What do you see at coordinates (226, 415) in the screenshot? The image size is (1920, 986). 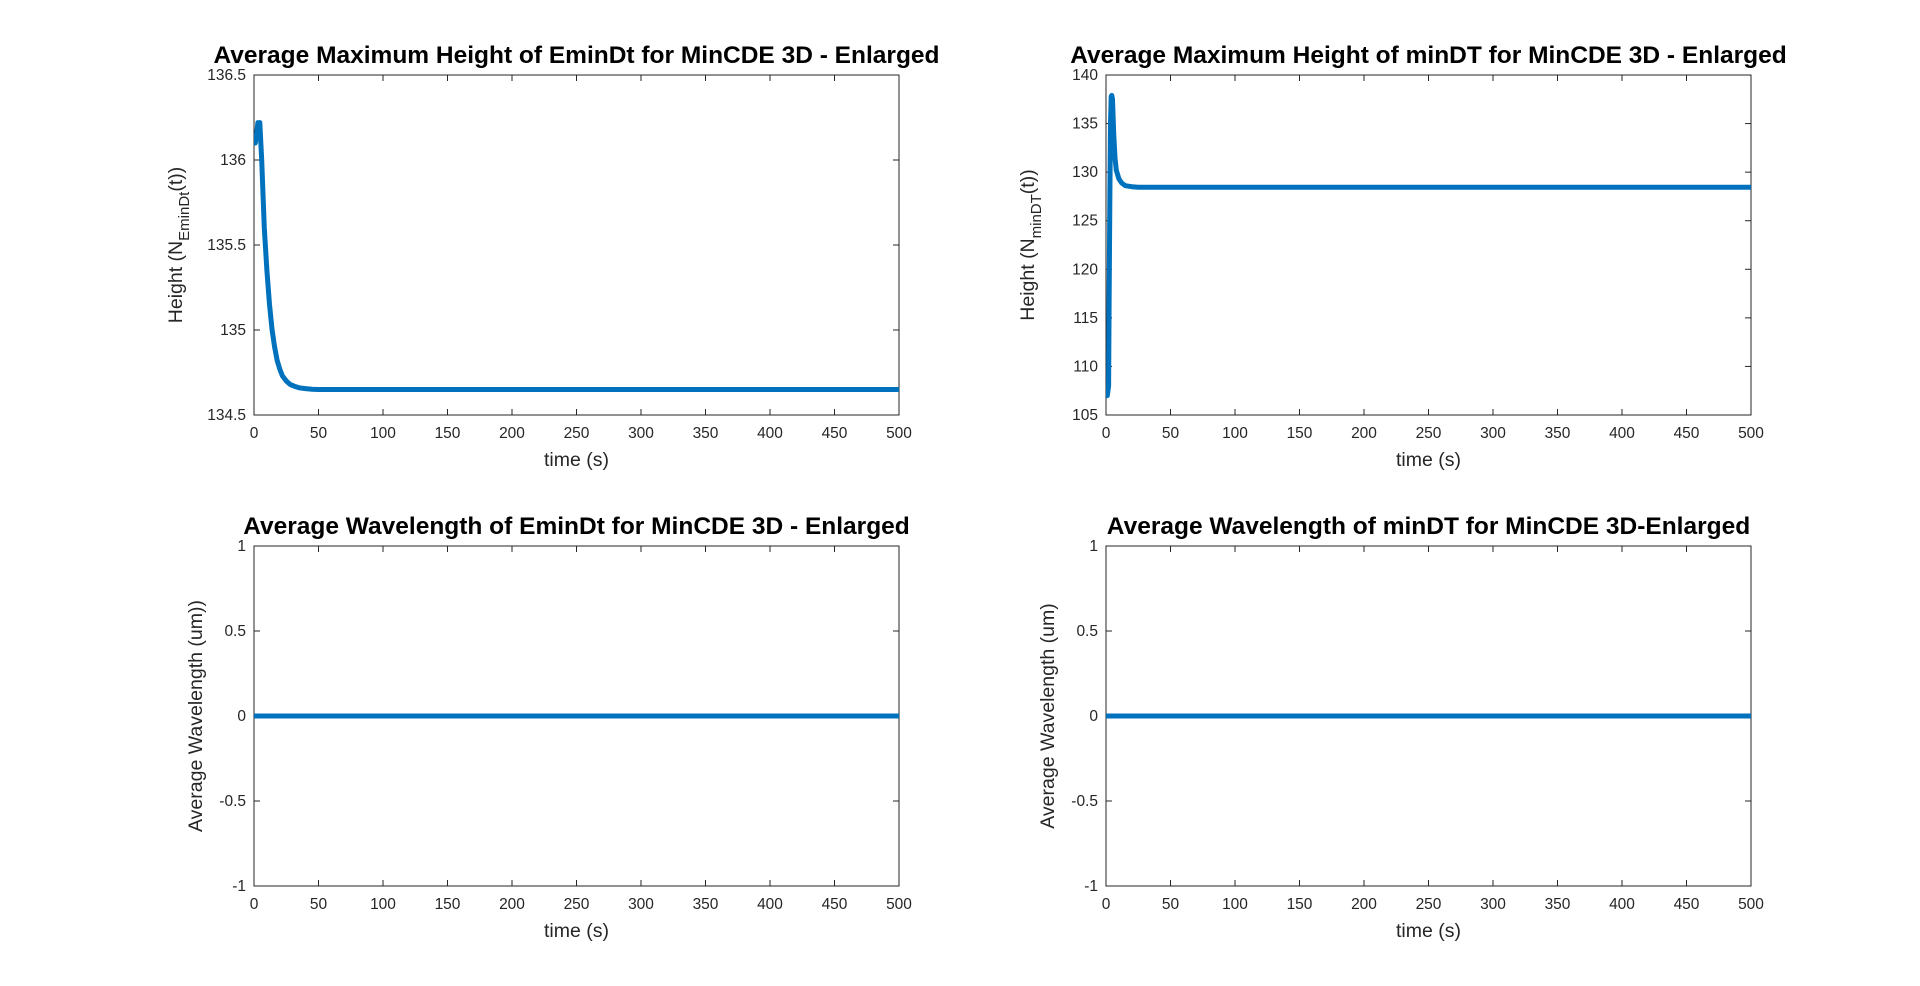 I see `y-tick-label: 134.5` at bounding box center [226, 415].